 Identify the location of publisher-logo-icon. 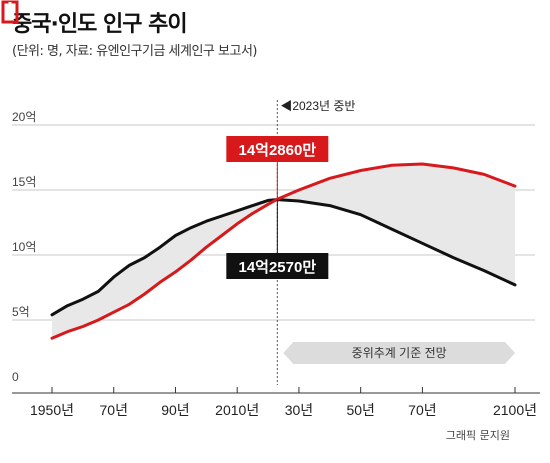
(10, 12).